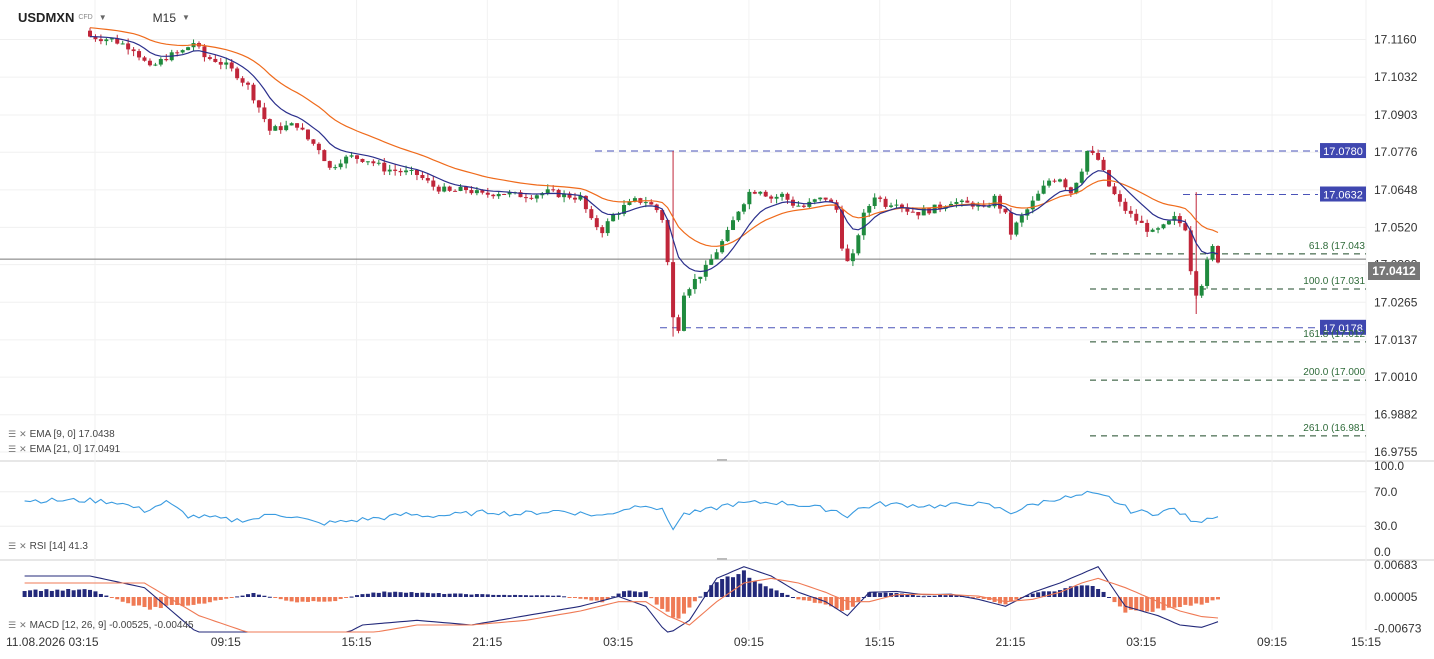 The height and width of the screenshot is (659, 1434). What do you see at coordinates (46, 17) in the screenshot?
I see `symbol-name: USDMXN` at bounding box center [46, 17].